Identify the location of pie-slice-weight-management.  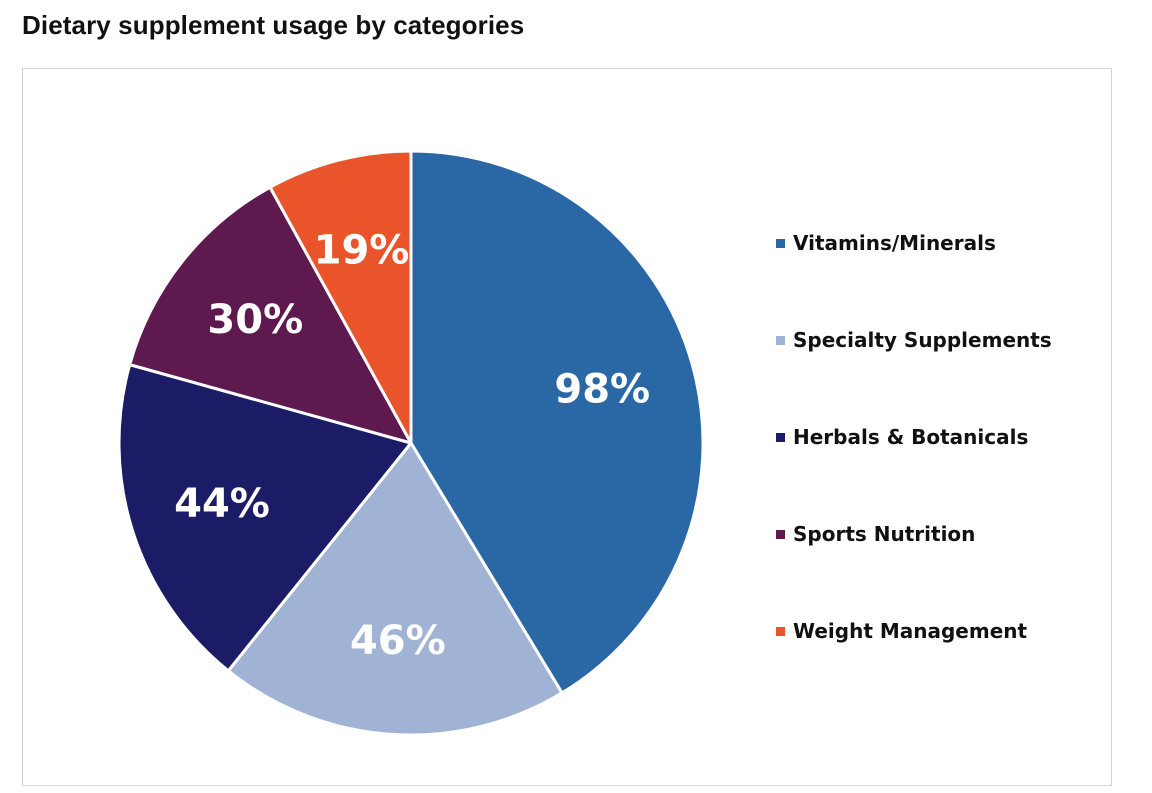
(340, 297).